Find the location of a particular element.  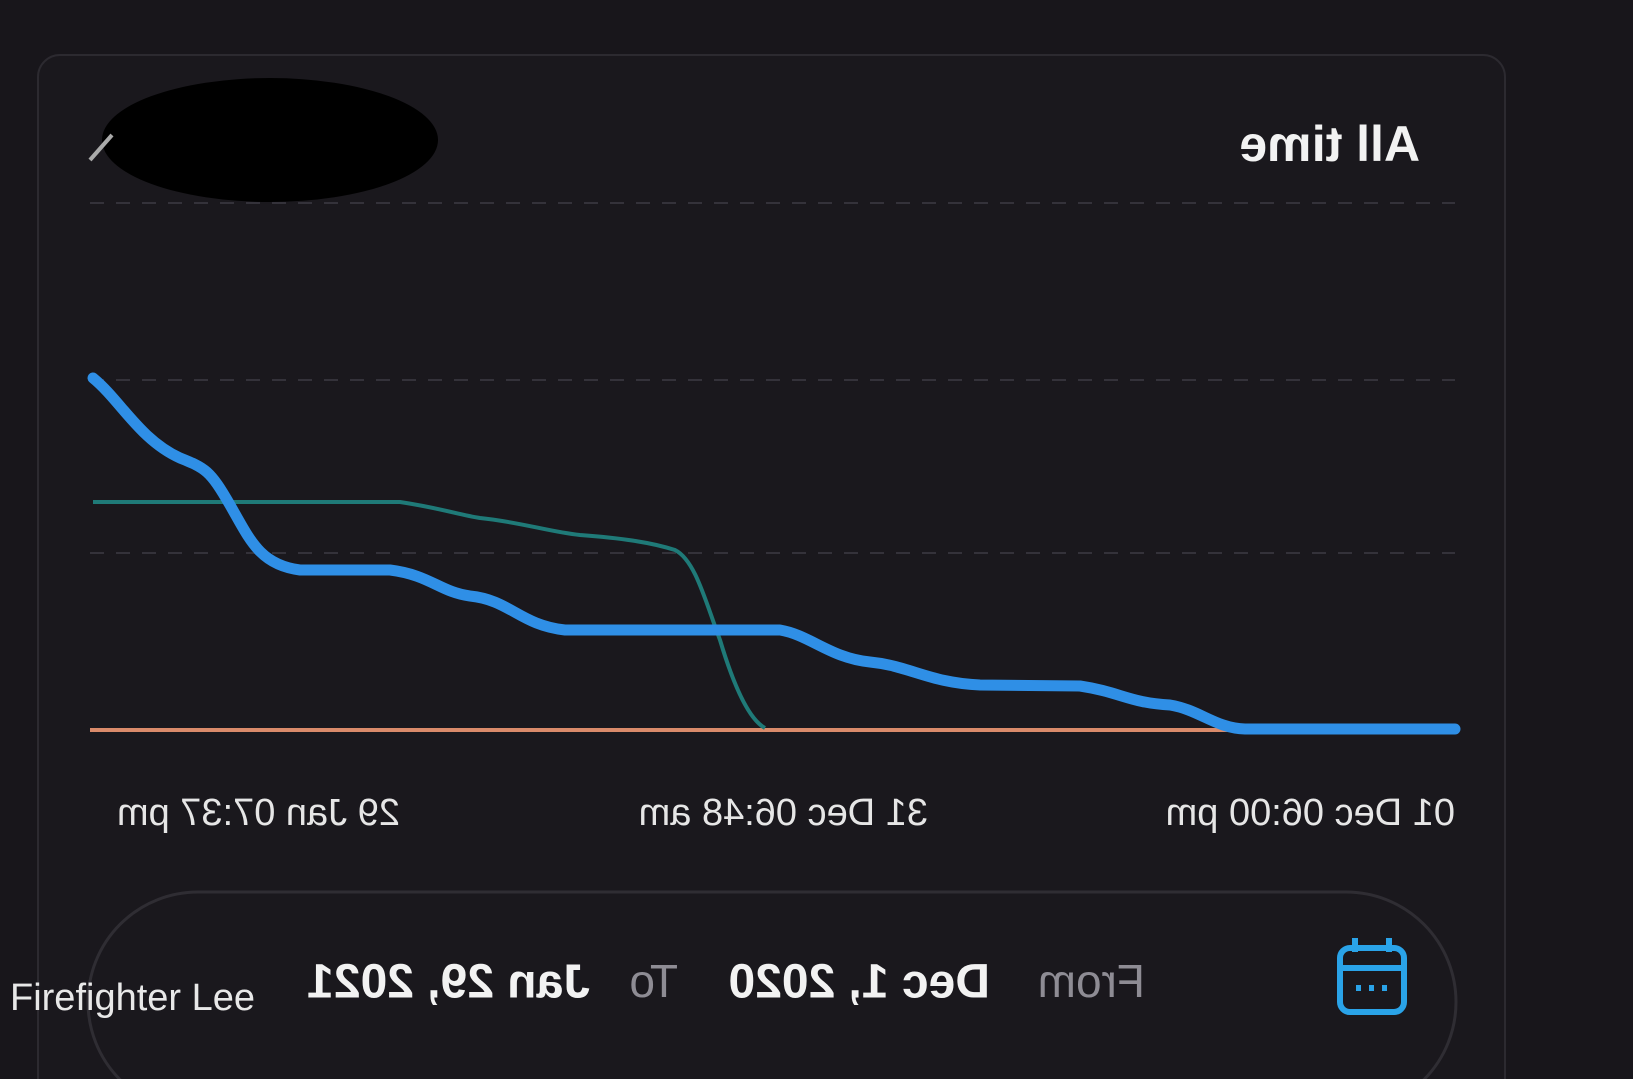

calendar-body is located at coordinates (1372, 980).